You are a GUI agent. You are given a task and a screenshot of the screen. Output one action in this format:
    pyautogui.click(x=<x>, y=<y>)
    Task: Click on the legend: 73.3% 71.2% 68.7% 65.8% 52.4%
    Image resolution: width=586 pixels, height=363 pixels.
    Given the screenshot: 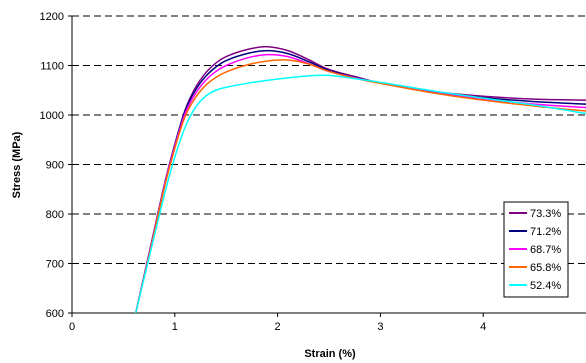 What is the action you would take?
    pyautogui.click(x=536, y=249)
    